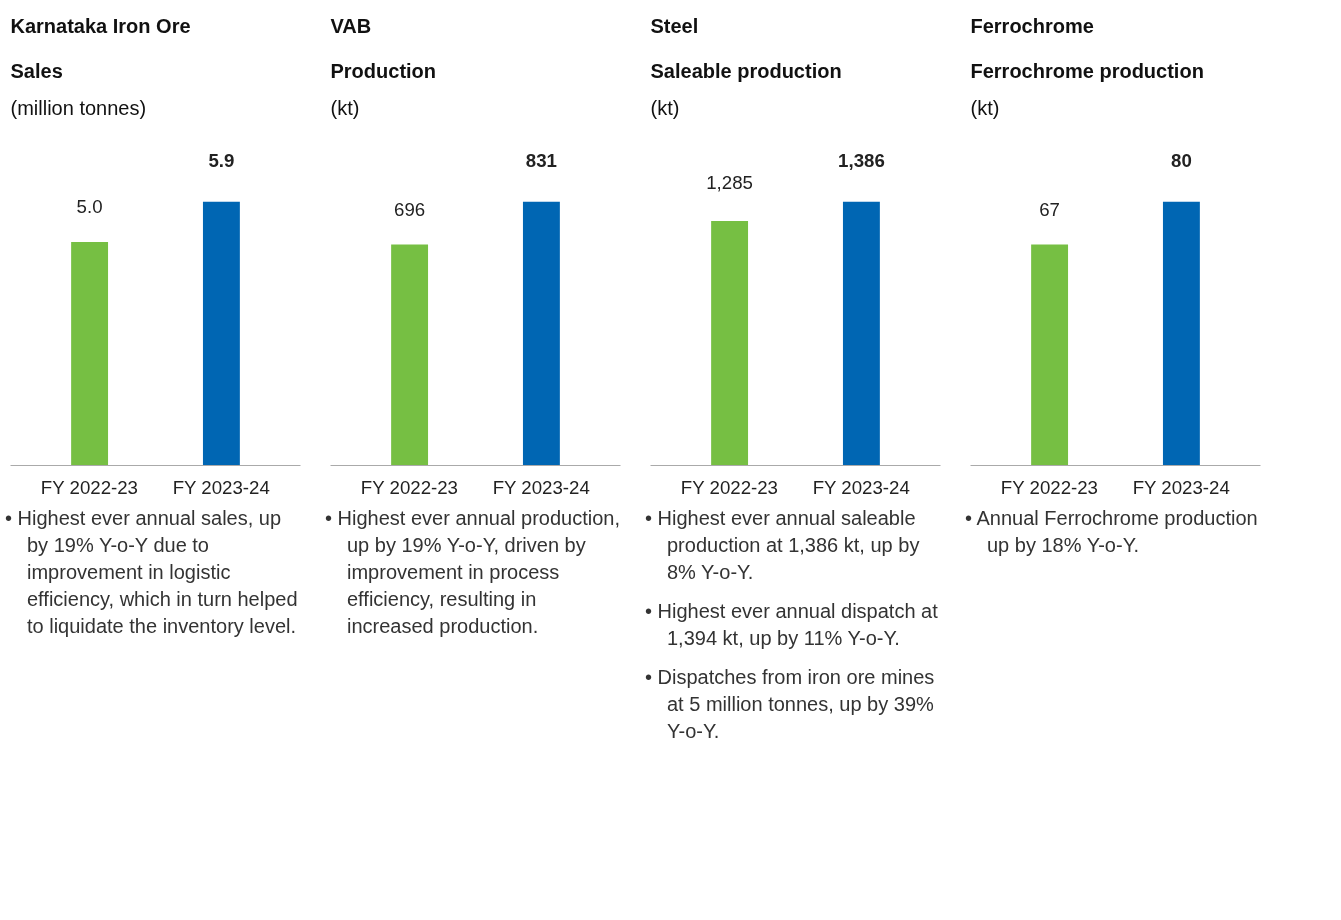 This screenshot has width=1341, height=920. I want to click on y-axis-title: (million tonnes), so click(78, 107).